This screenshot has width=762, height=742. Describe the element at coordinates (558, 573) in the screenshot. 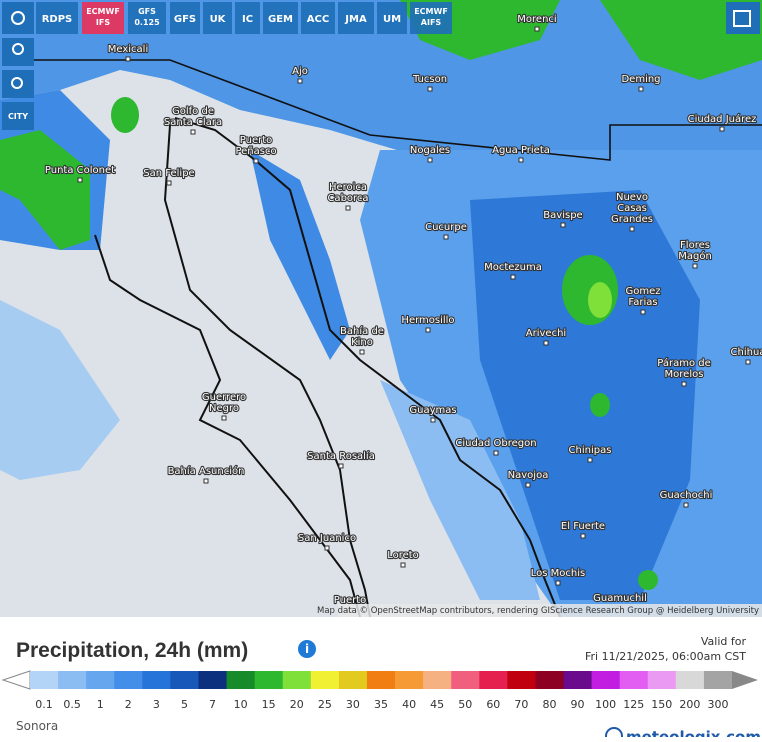

I see `city-label: Los Mochis` at that location.